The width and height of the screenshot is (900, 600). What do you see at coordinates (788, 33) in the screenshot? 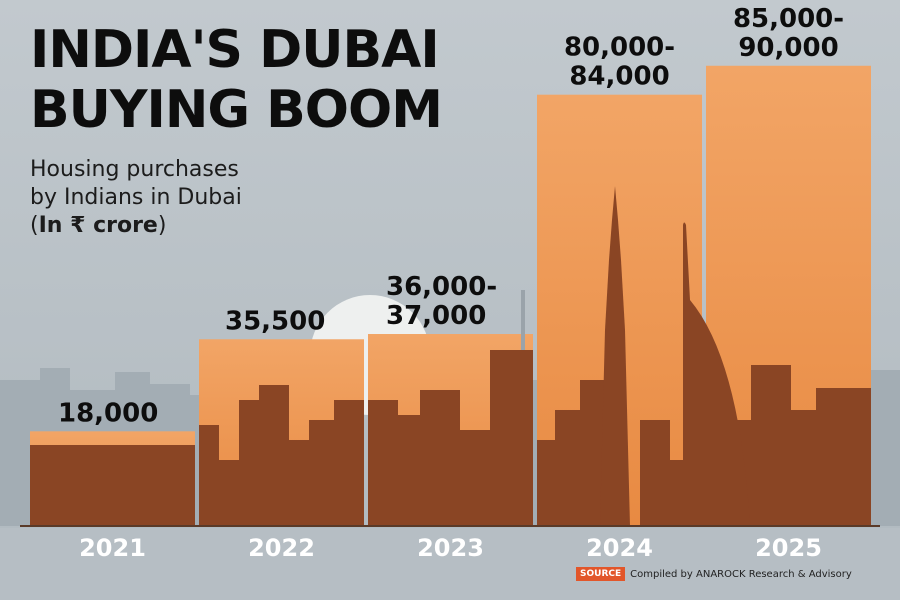
I see `value-label-2025: 85,000-90,000` at bounding box center [788, 33].